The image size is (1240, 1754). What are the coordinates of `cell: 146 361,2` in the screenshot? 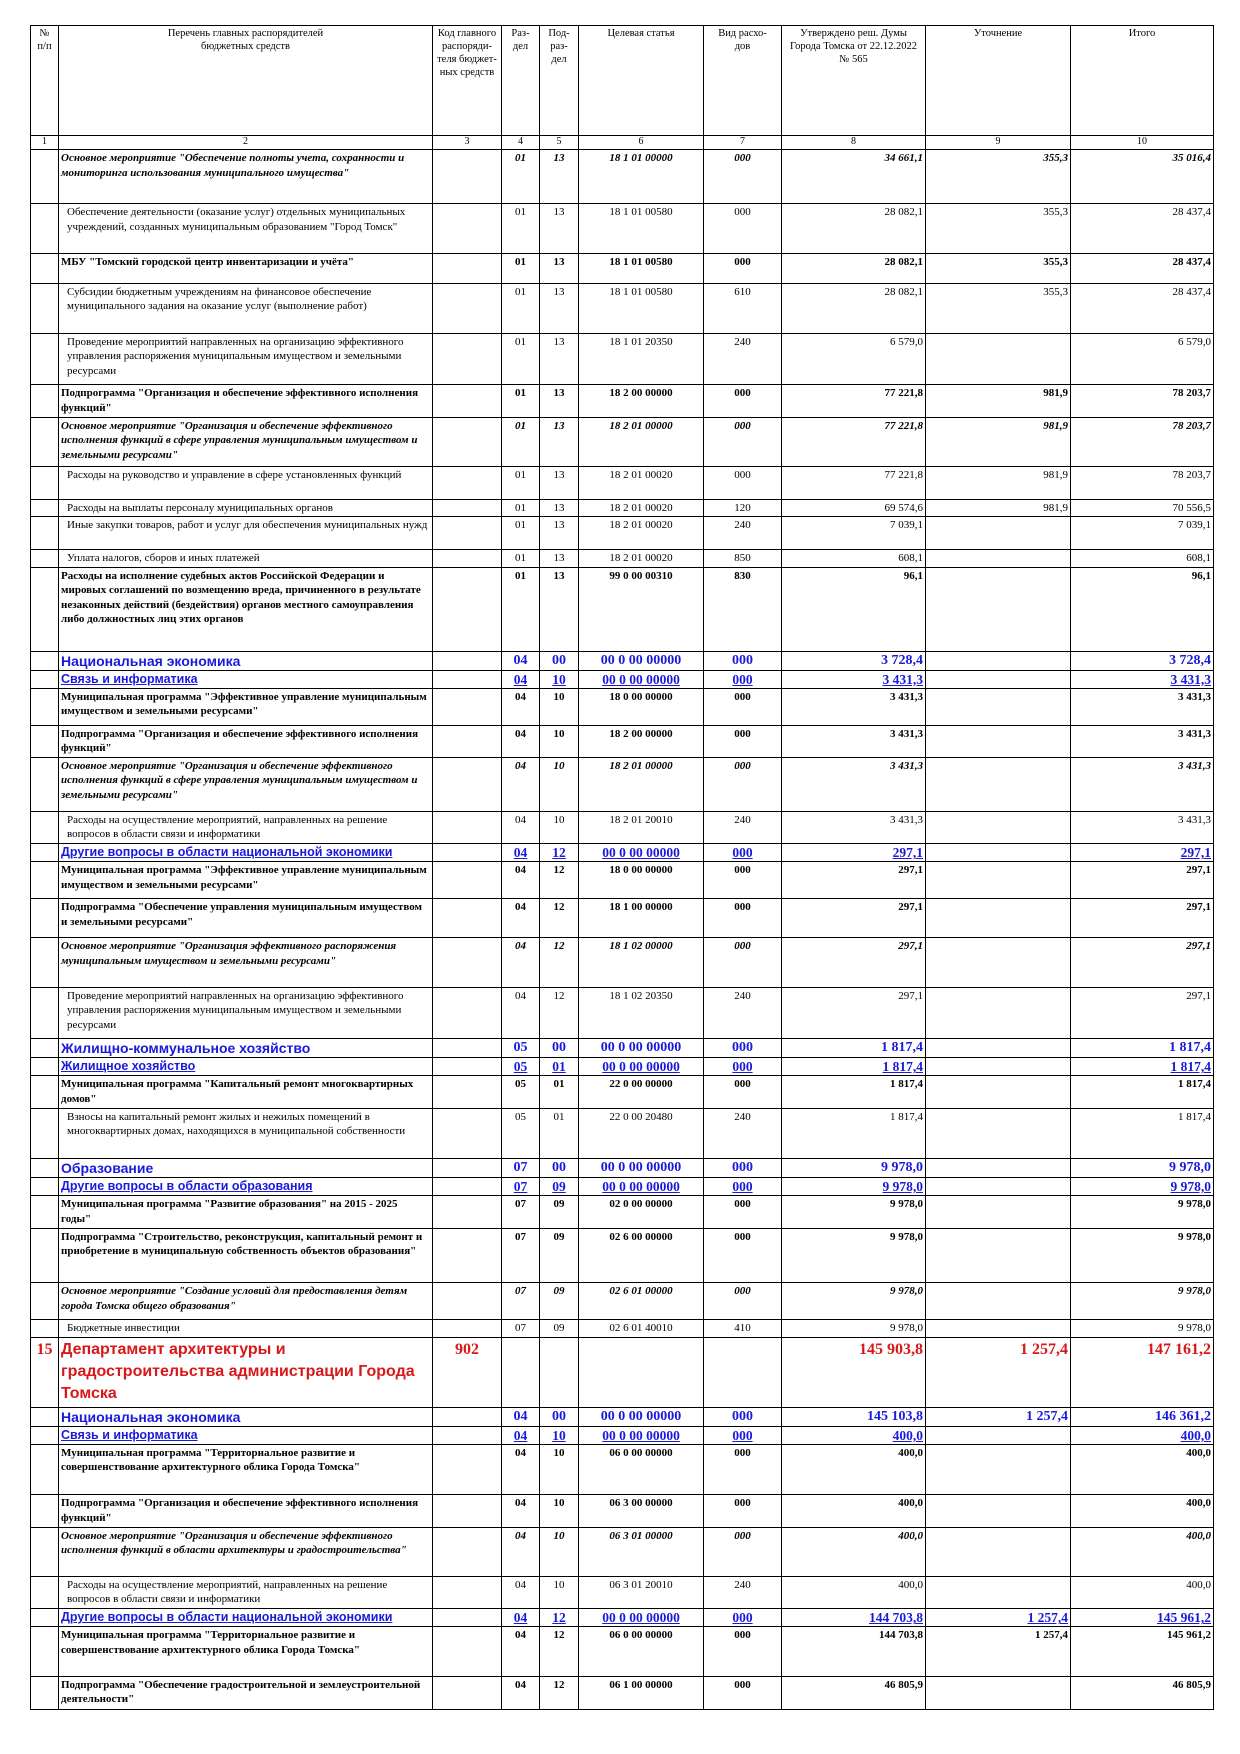 It's located at (1142, 1416).